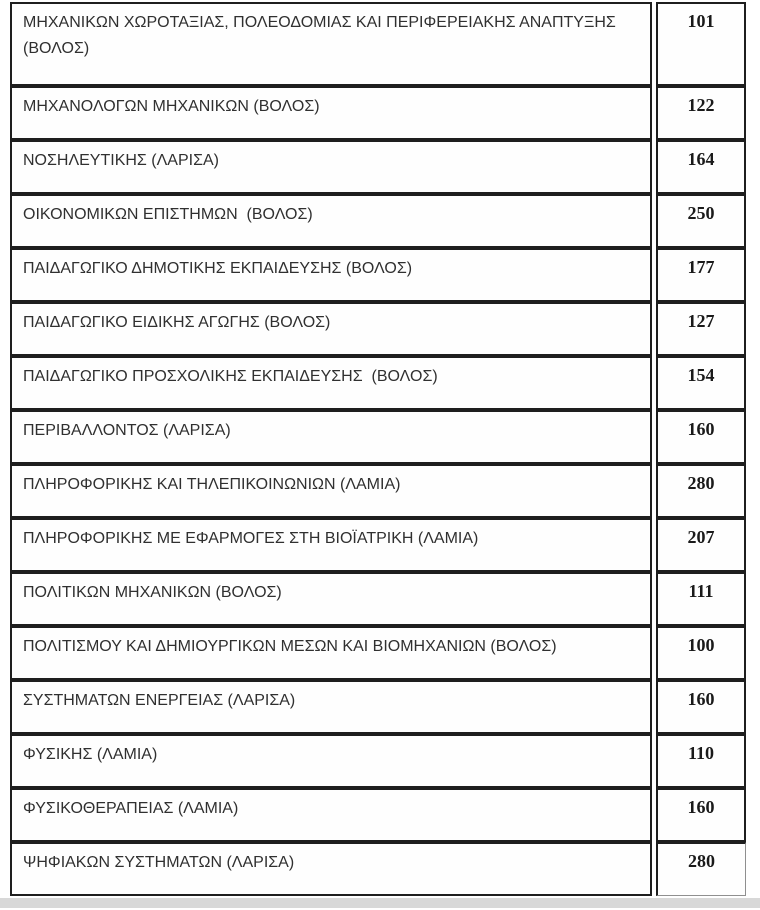 The width and height of the screenshot is (760, 910). I want to click on positions-value-cell: 164, so click(701, 167).